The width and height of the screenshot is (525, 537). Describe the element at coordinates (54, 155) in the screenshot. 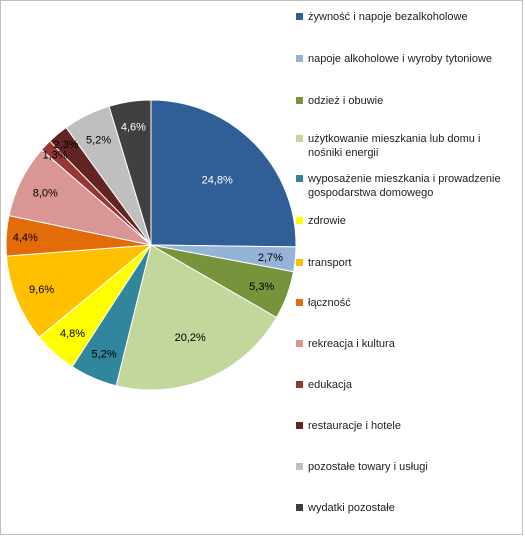

I see `data-label-10: 1,3%` at that location.